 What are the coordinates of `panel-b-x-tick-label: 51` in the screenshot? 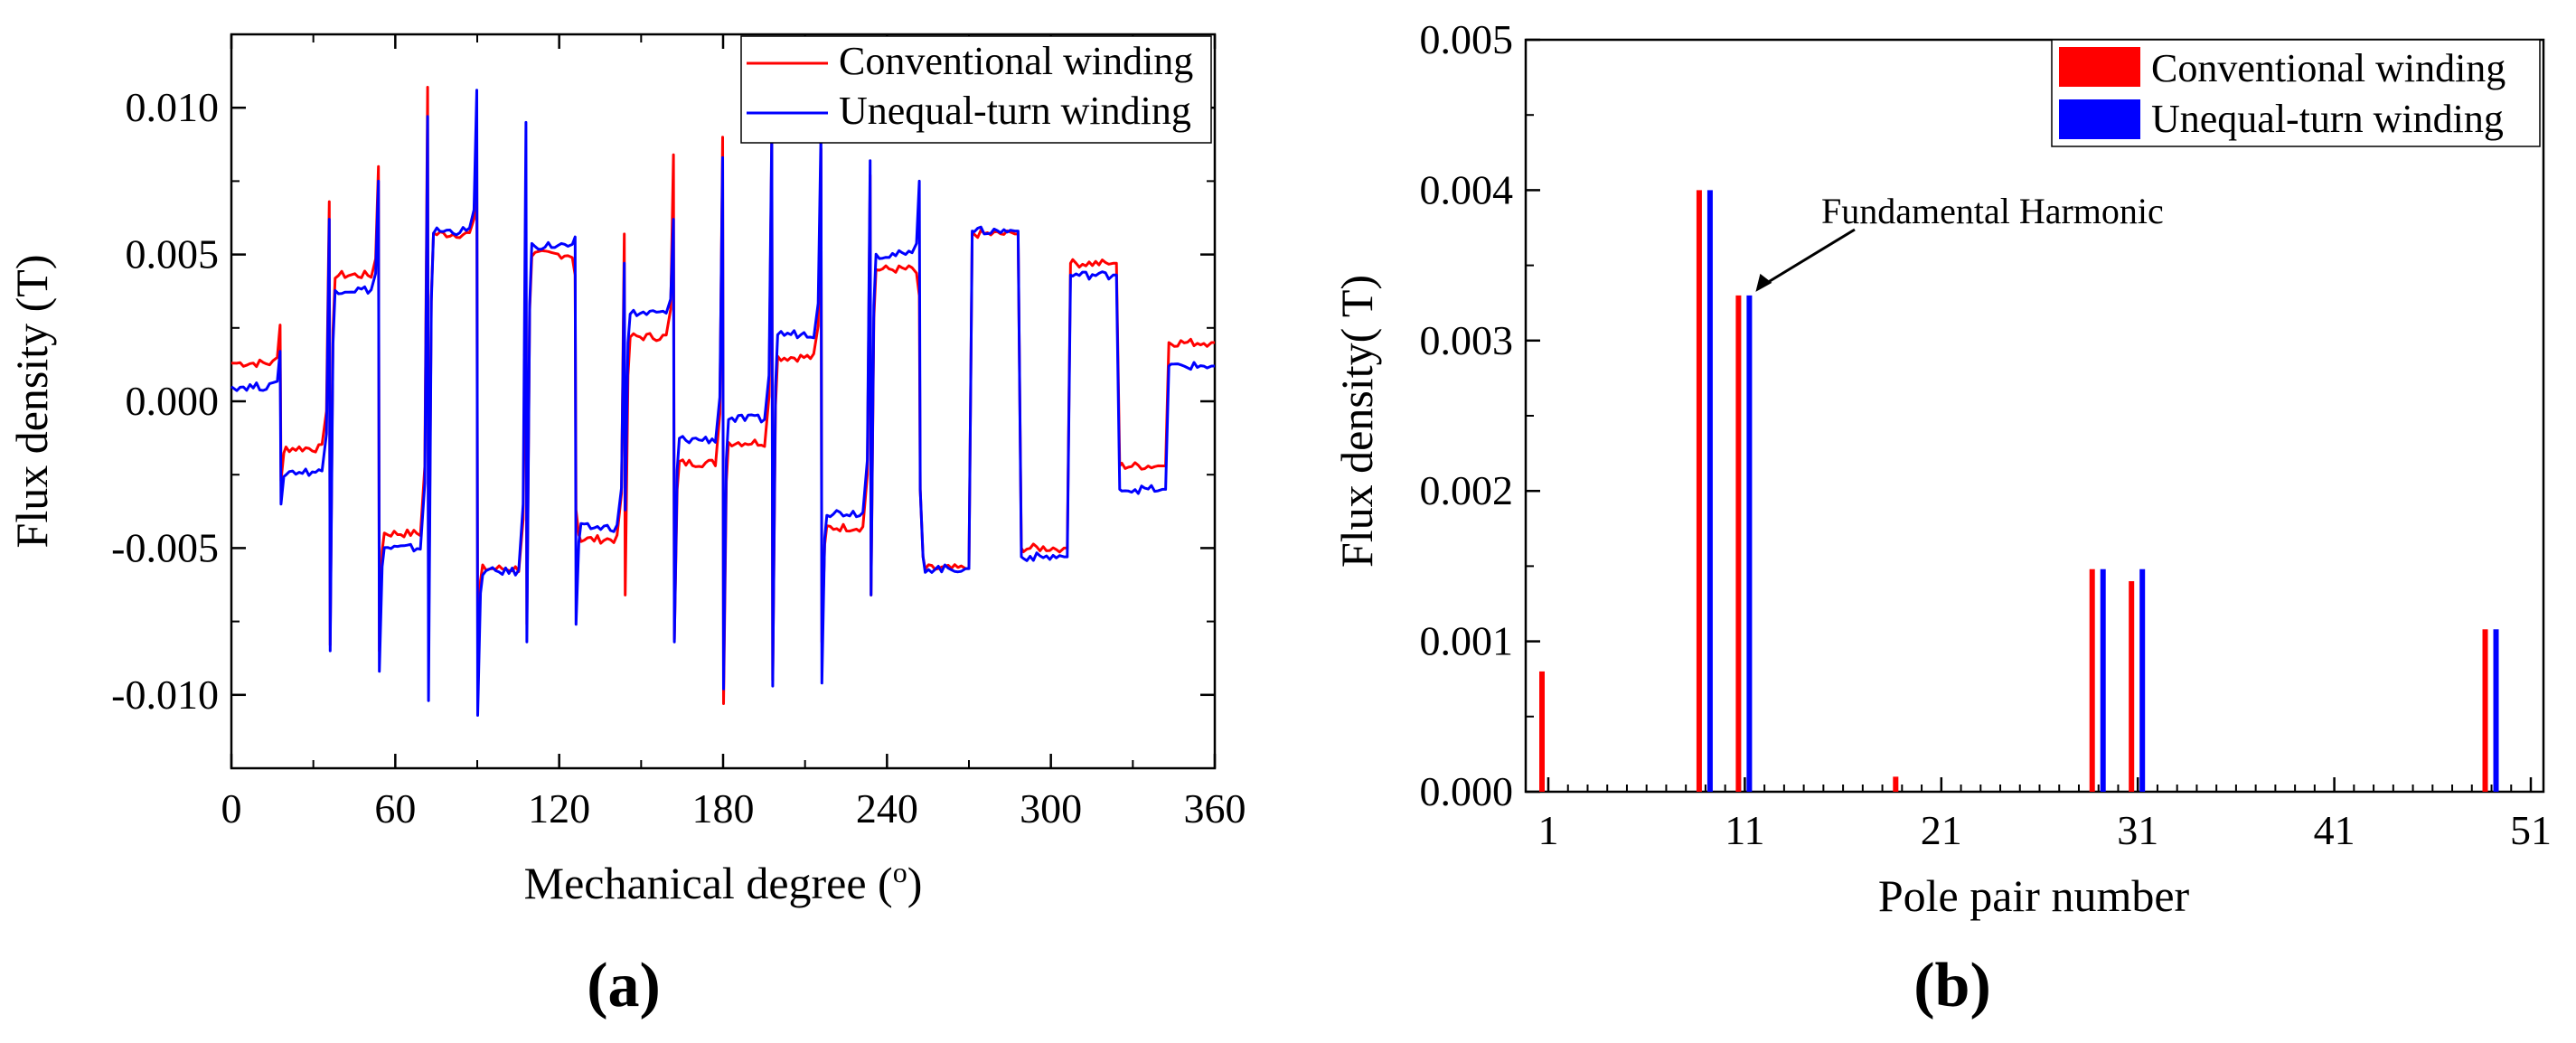 It's located at (2531, 830).